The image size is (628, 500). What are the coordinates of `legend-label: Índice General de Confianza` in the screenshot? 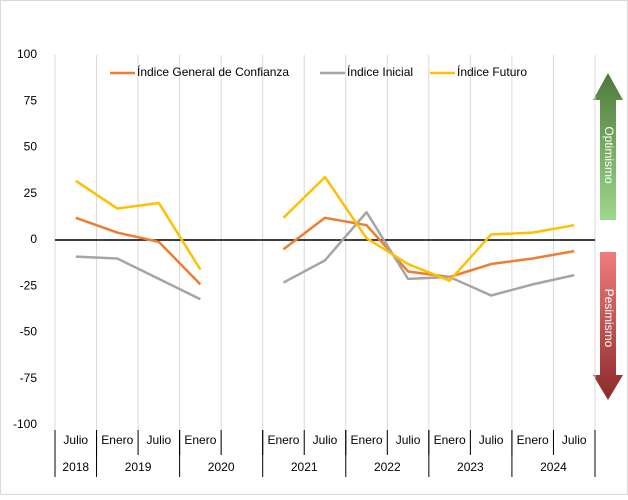 It's located at (213, 71).